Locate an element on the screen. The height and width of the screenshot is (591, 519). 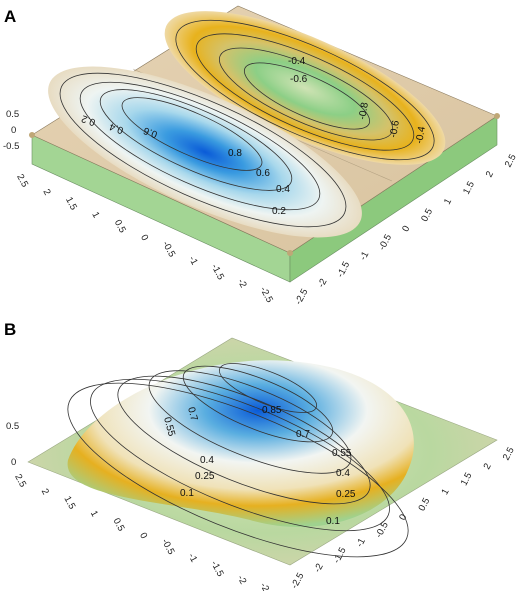
panel-a-left-axis-tick-2: 1.5 is located at coordinates (71, 203).